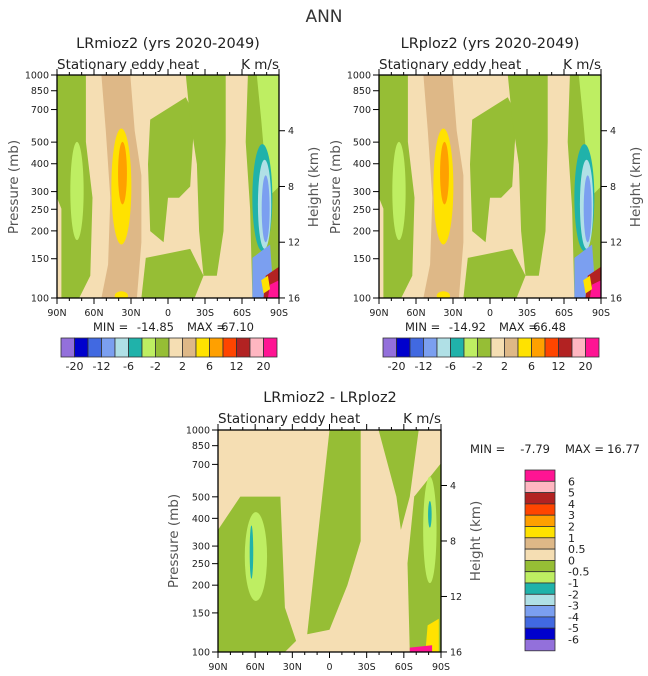  What do you see at coordinates (362, 259) in the screenshot?
I see `y-tick-label: 150` at bounding box center [362, 259].